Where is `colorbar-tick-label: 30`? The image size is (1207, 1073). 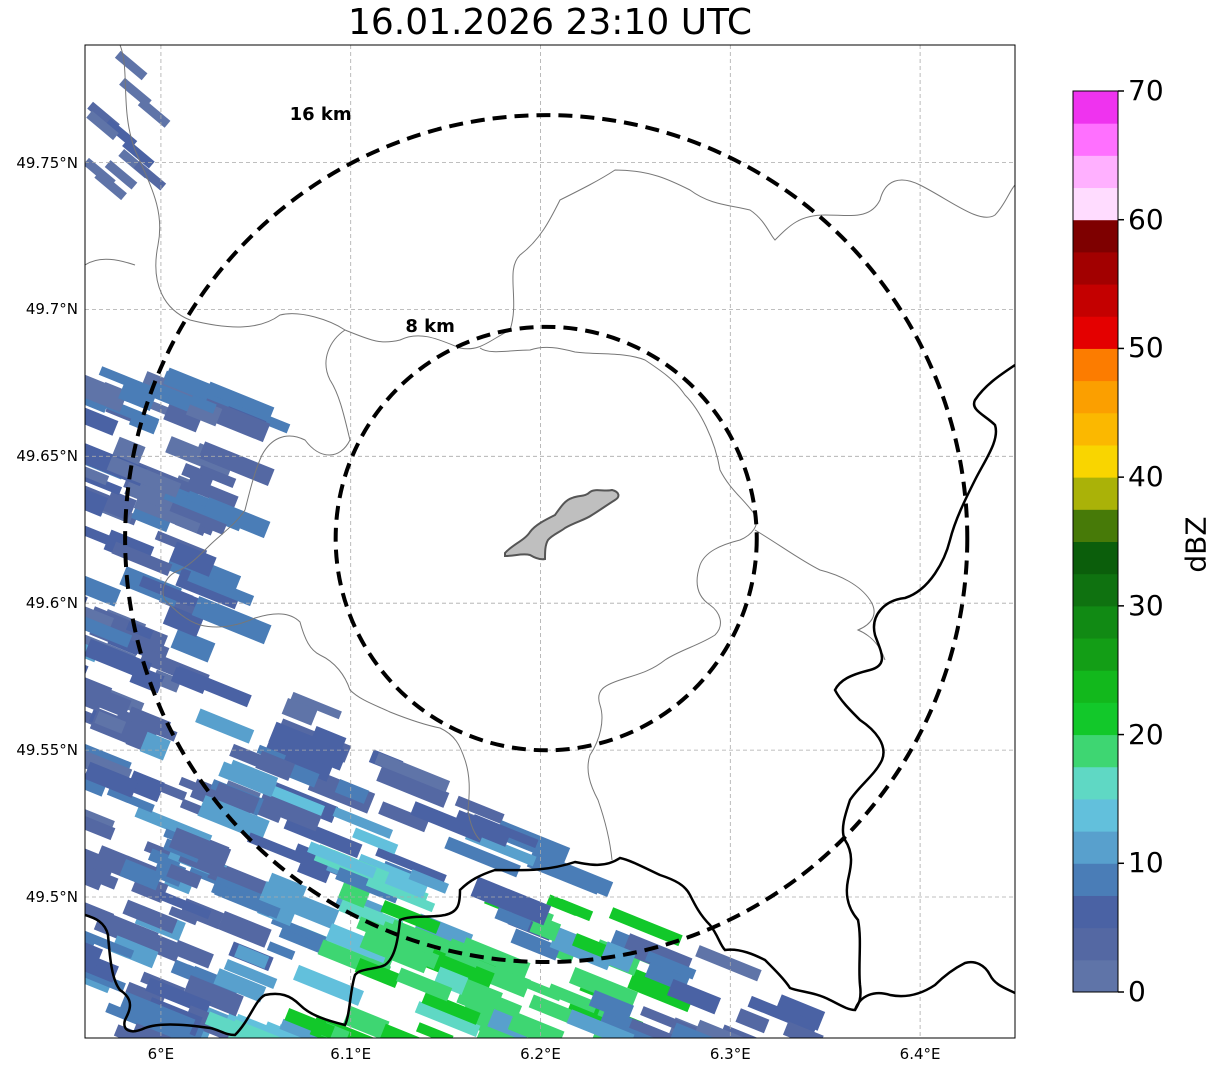
colorbar-tick-label: 30 is located at coordinates (1146, 605).